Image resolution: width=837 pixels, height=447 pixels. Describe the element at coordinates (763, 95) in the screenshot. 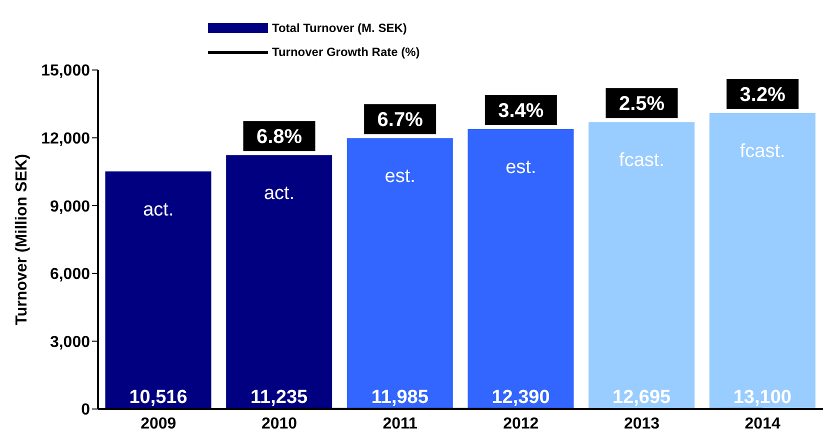

I see `annotation: 3.2%` at that location.